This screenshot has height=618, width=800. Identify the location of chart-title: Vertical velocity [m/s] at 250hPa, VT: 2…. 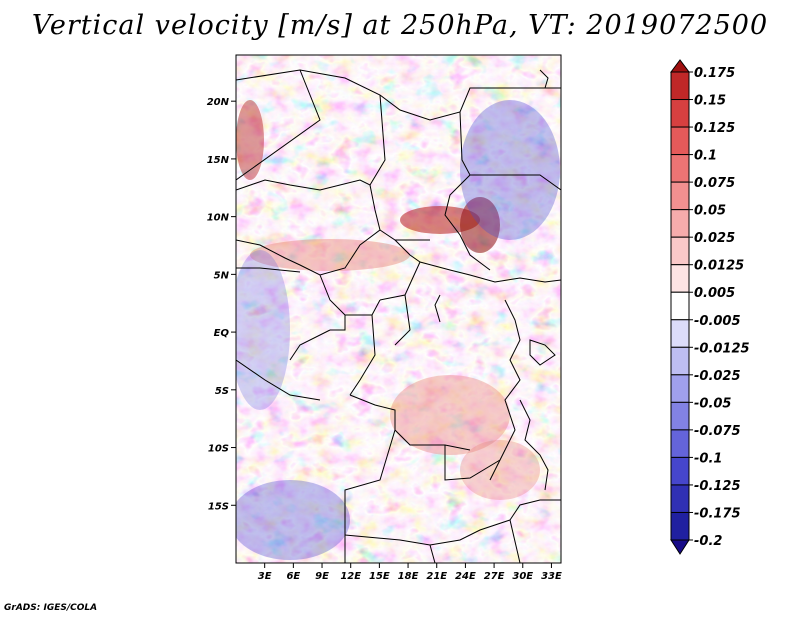
(400, 25).